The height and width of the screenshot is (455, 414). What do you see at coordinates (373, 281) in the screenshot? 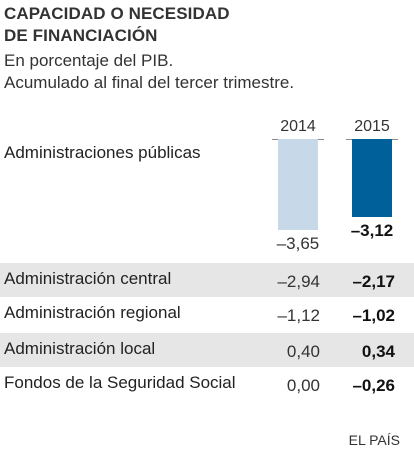
I see `row-value-2015: –2,17` at bounding box center [373, 281].